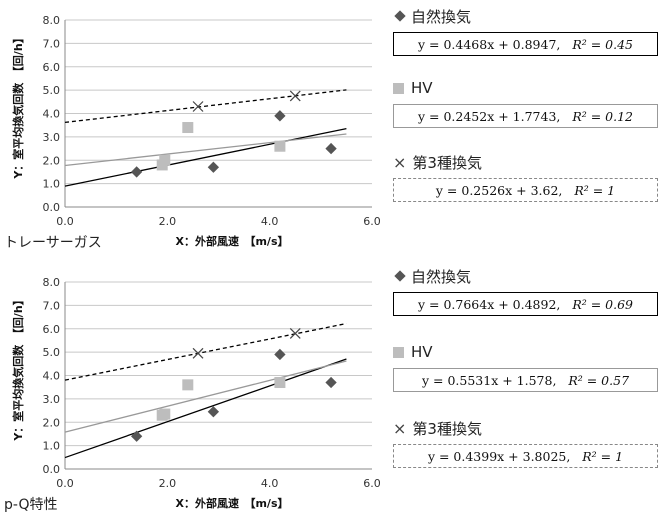  Describe the element at coordinates (525, 116) in the screenshot. I see `equation-hv-top: y = 0.2452x + 1.7743, R² = 0.12` at that location.